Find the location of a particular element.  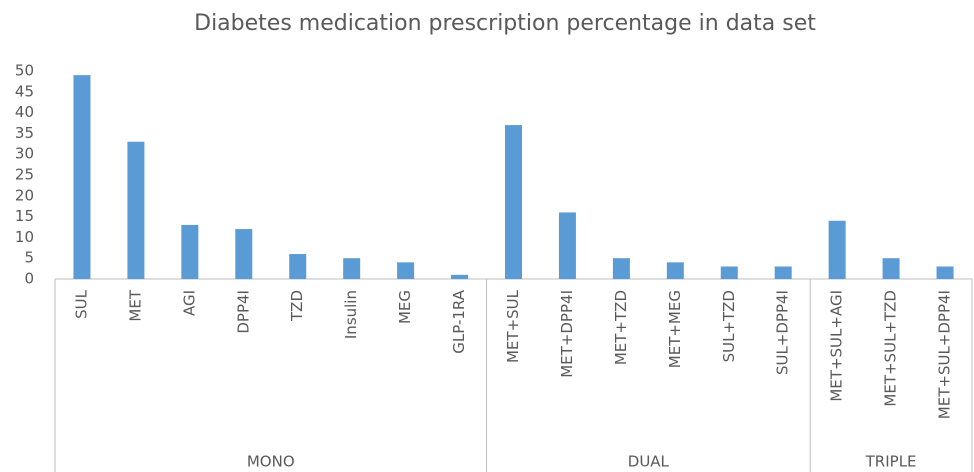

x-tick-label: MET+SUL+AGI is located at coordinates (837, 346).